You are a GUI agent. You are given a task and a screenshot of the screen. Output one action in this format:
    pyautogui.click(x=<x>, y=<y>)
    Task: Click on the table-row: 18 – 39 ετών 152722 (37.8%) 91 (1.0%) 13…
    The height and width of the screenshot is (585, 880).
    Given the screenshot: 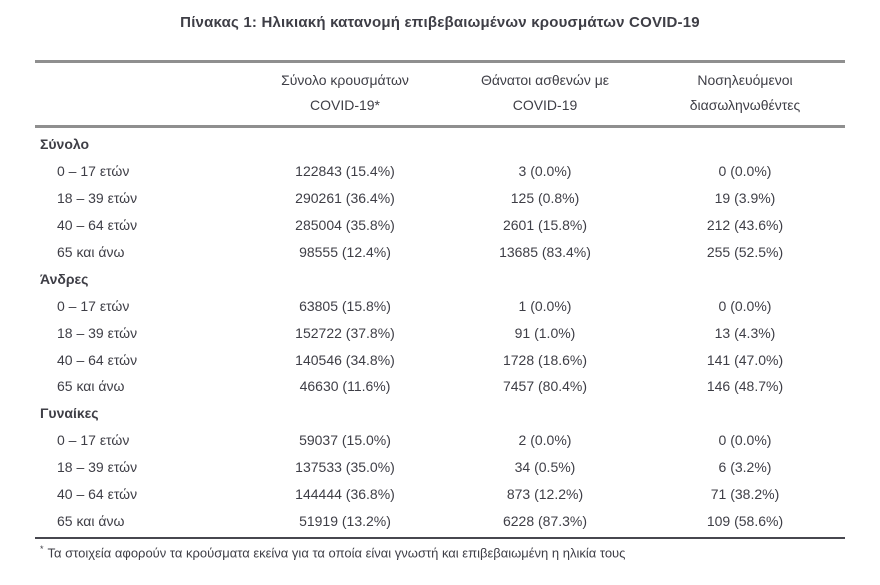 What is the action you would take?
    pyautogui.click(x=440, y=332)
    